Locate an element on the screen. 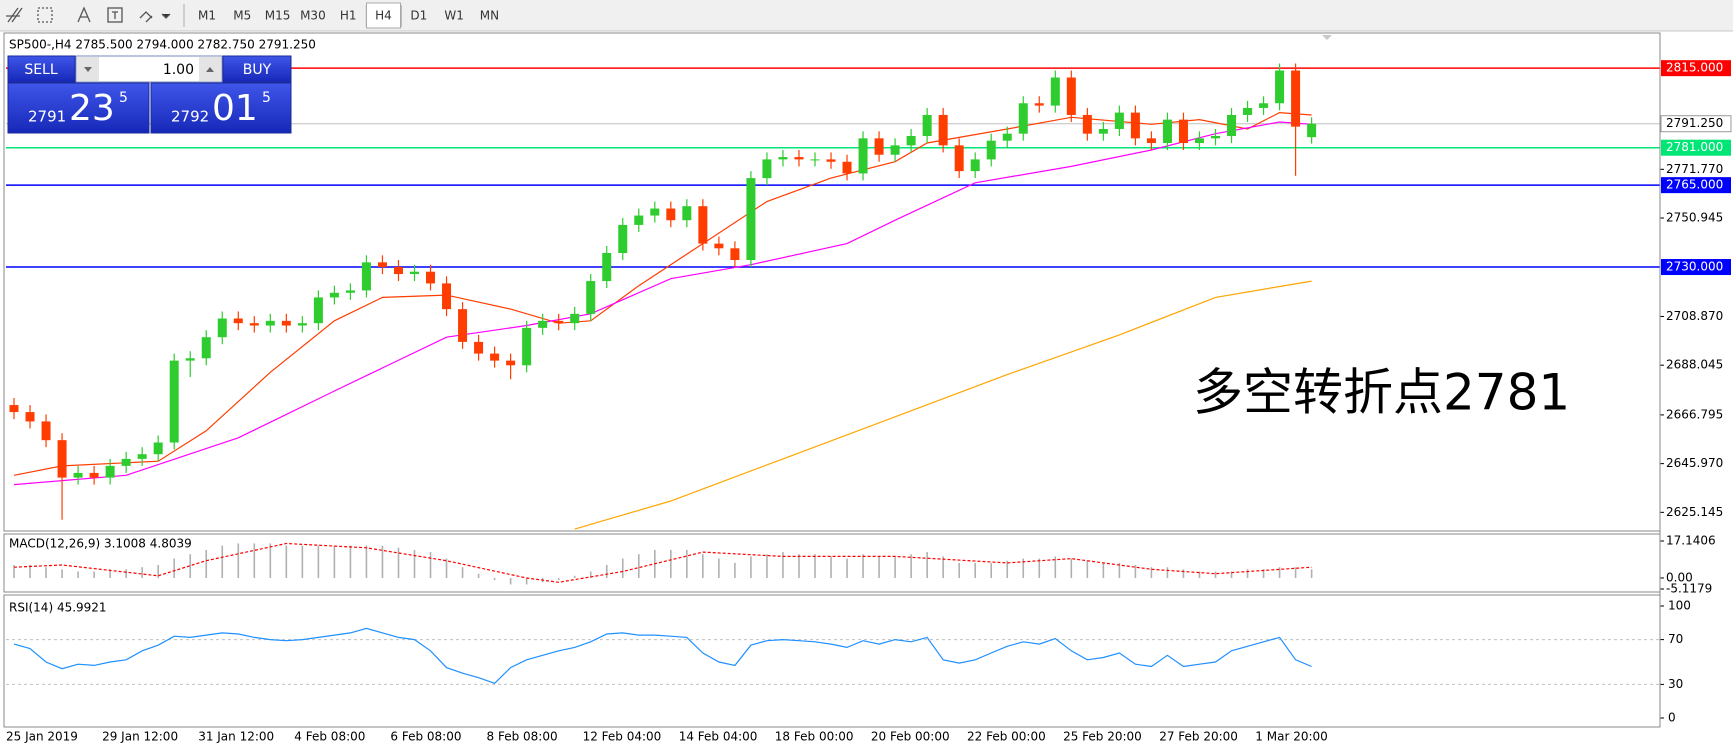 The image size is (1733, 751). lots-field is located at coordinates (149, 69).